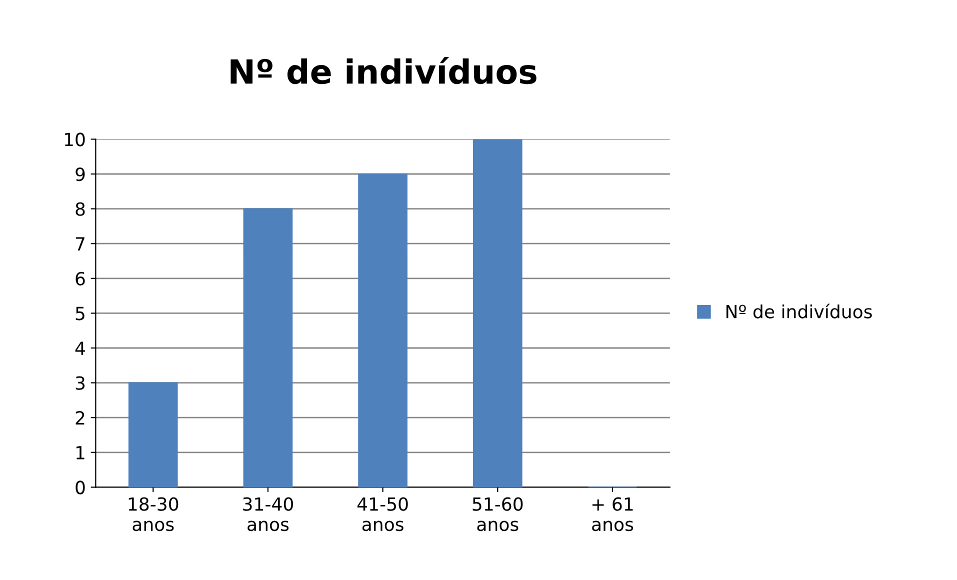 The height and width of the screenshot is (580, 957). What do you see at coordinates (383, 70) in the screenshot?
I see `chart-title: Nº de indivíduos` at bounding box center [383, 70].